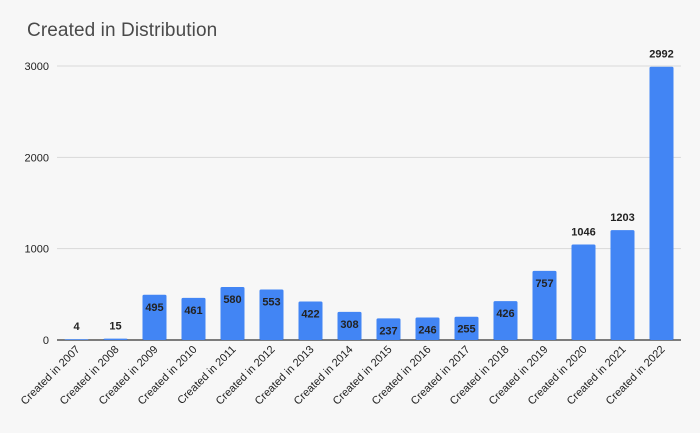  Describe the element at coordinates (544, 284) in the screenshot. I see `data-label: 757` at that location.